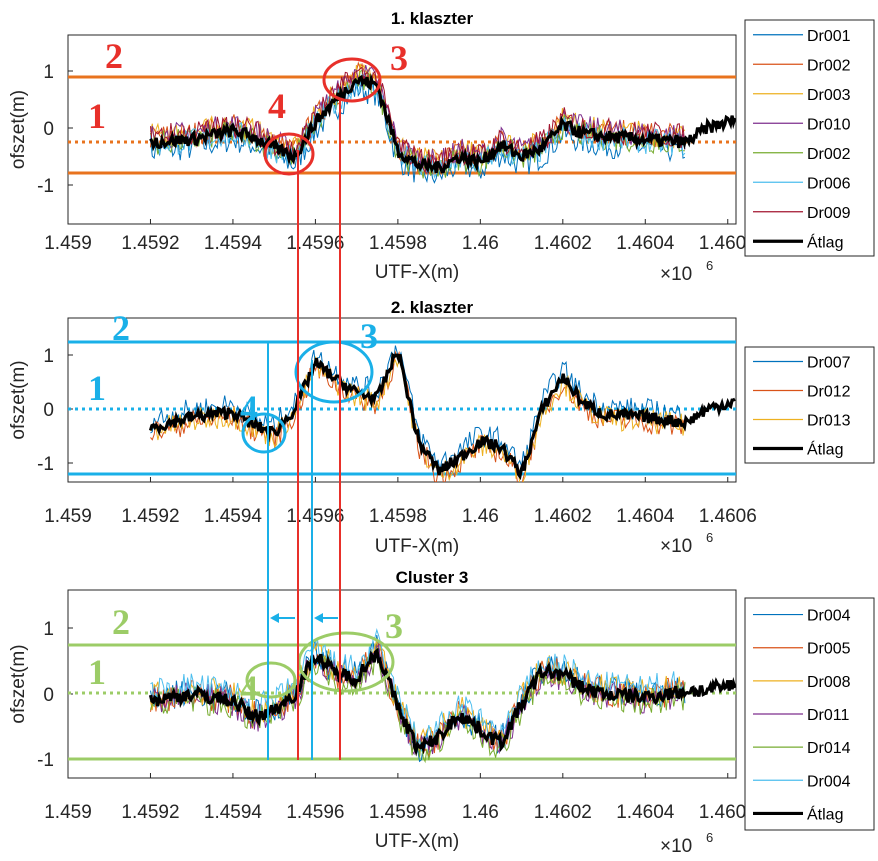 Image resolution: width=878 pixels, height=861 pixels. I want to click on plot-area, so click(402, 400).